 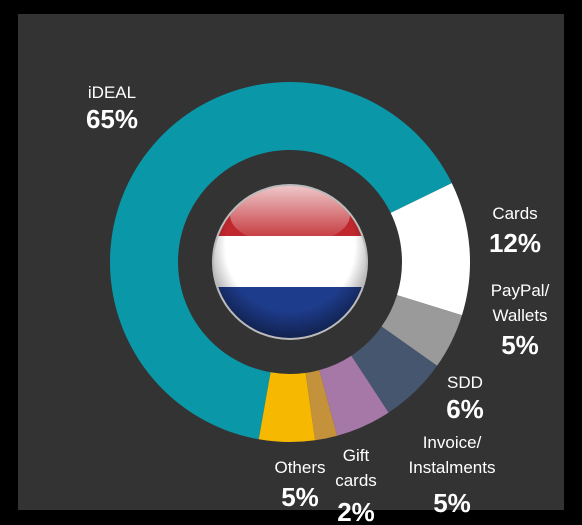 I want to click on value-label: 65%, so click(x=112, y=119).